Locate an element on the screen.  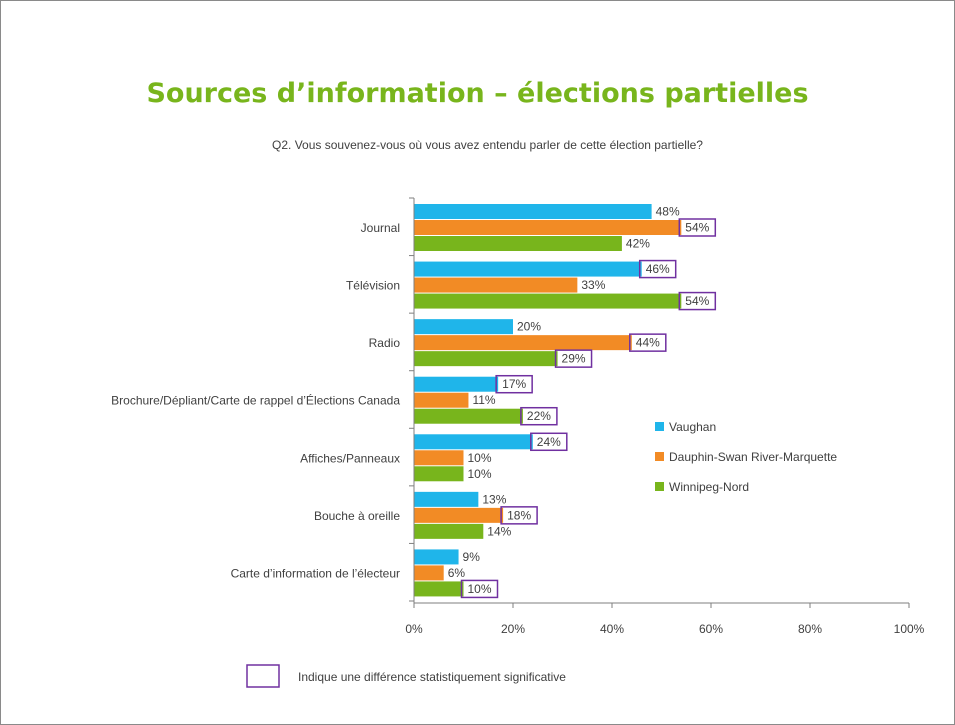
data-label: 46% is located at coordinates (658, 269).